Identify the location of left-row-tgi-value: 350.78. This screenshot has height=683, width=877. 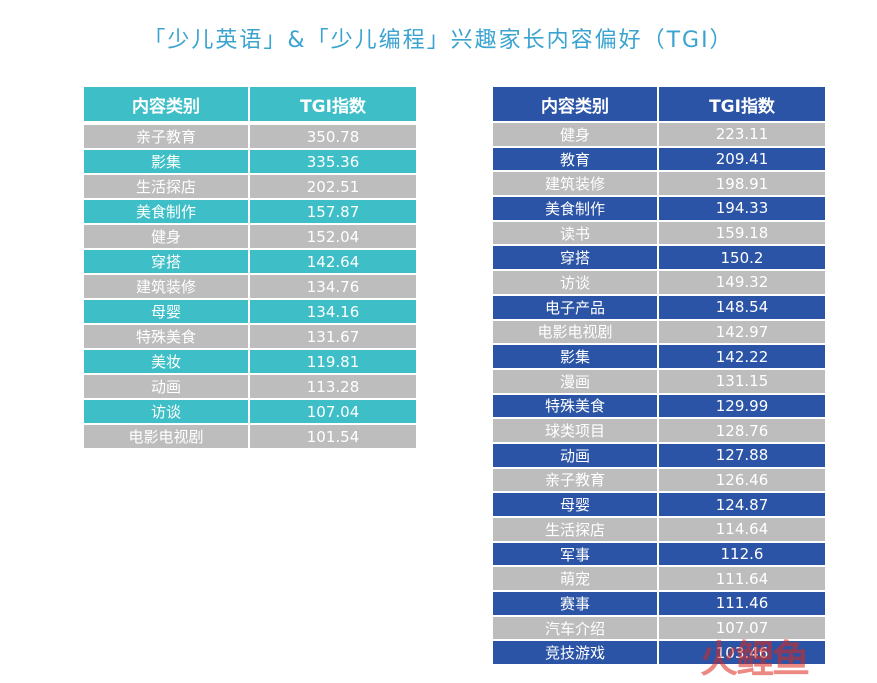
(333, 136).